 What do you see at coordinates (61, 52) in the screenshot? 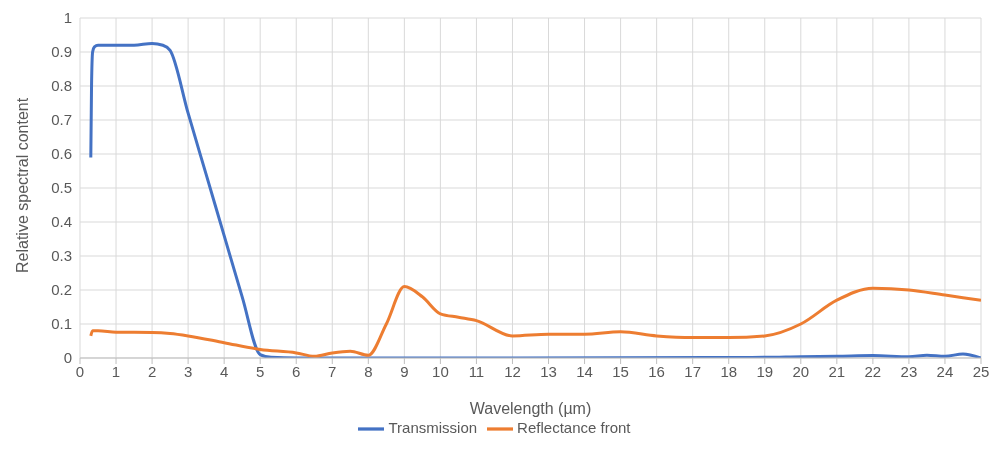
I see `y-tick-label: 0.9` at bounding box center [61, 52].